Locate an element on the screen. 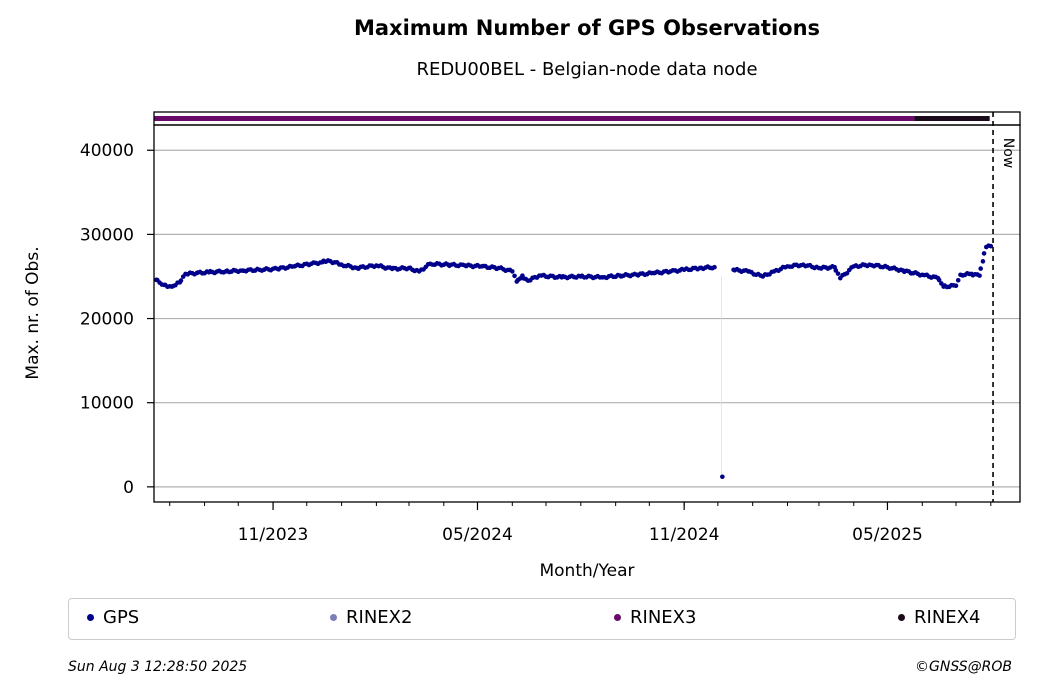 The width and height of the screenshot is (1040, 699). legend-label-rinex2: RINEX2 is located at coordinates (379, 617).